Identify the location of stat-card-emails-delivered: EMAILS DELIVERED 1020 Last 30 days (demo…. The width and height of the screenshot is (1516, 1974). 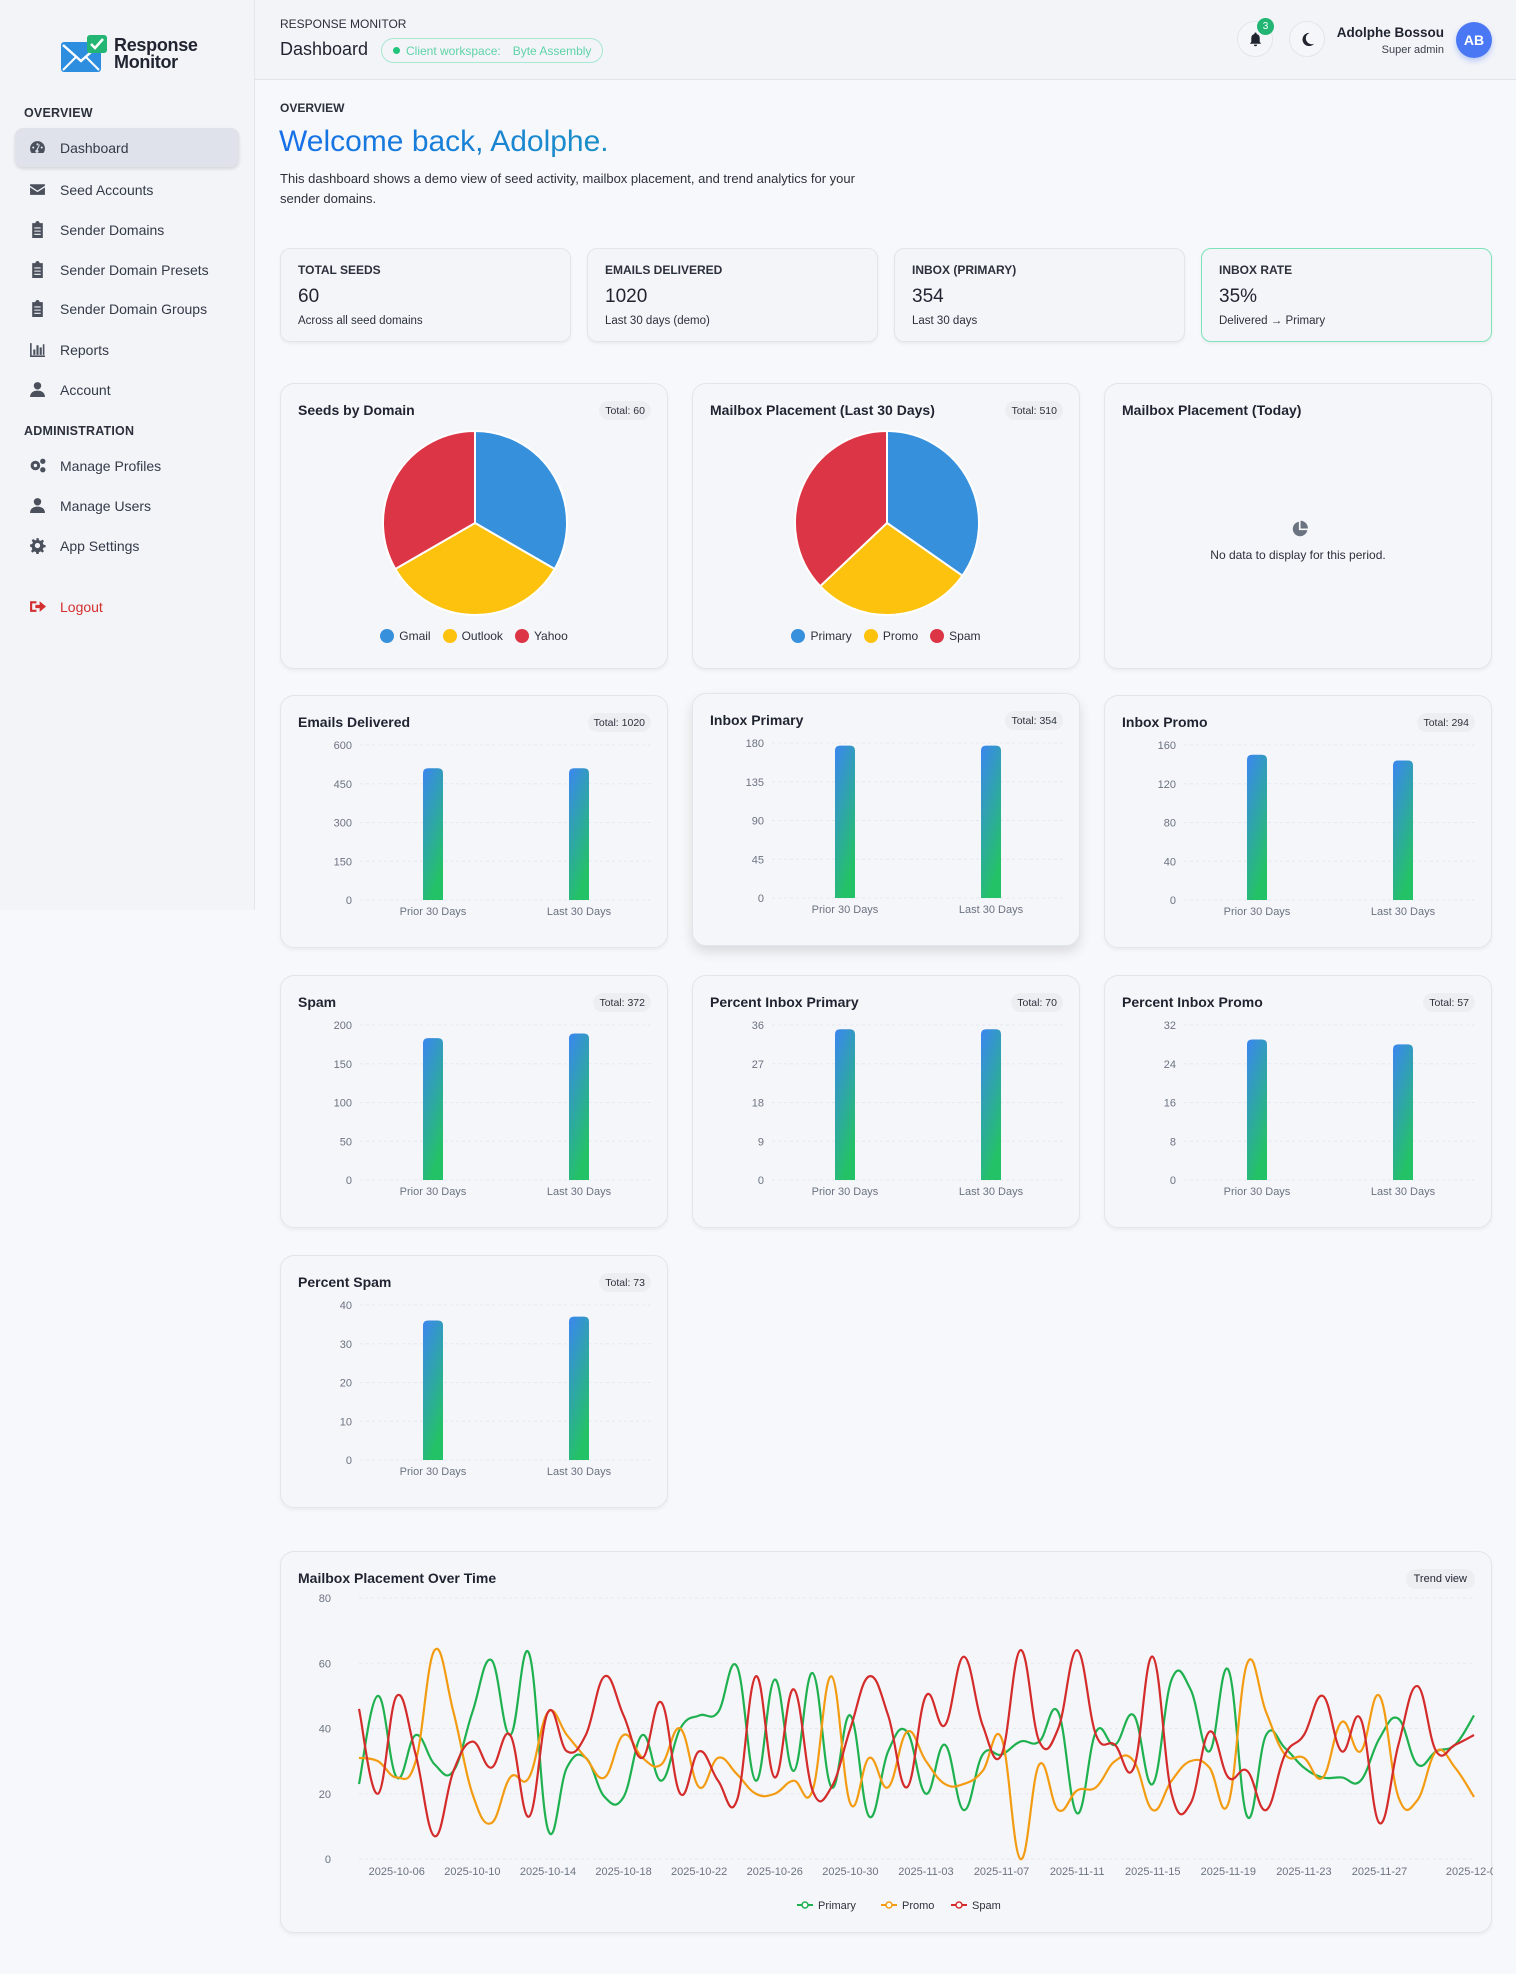
(732, 295).